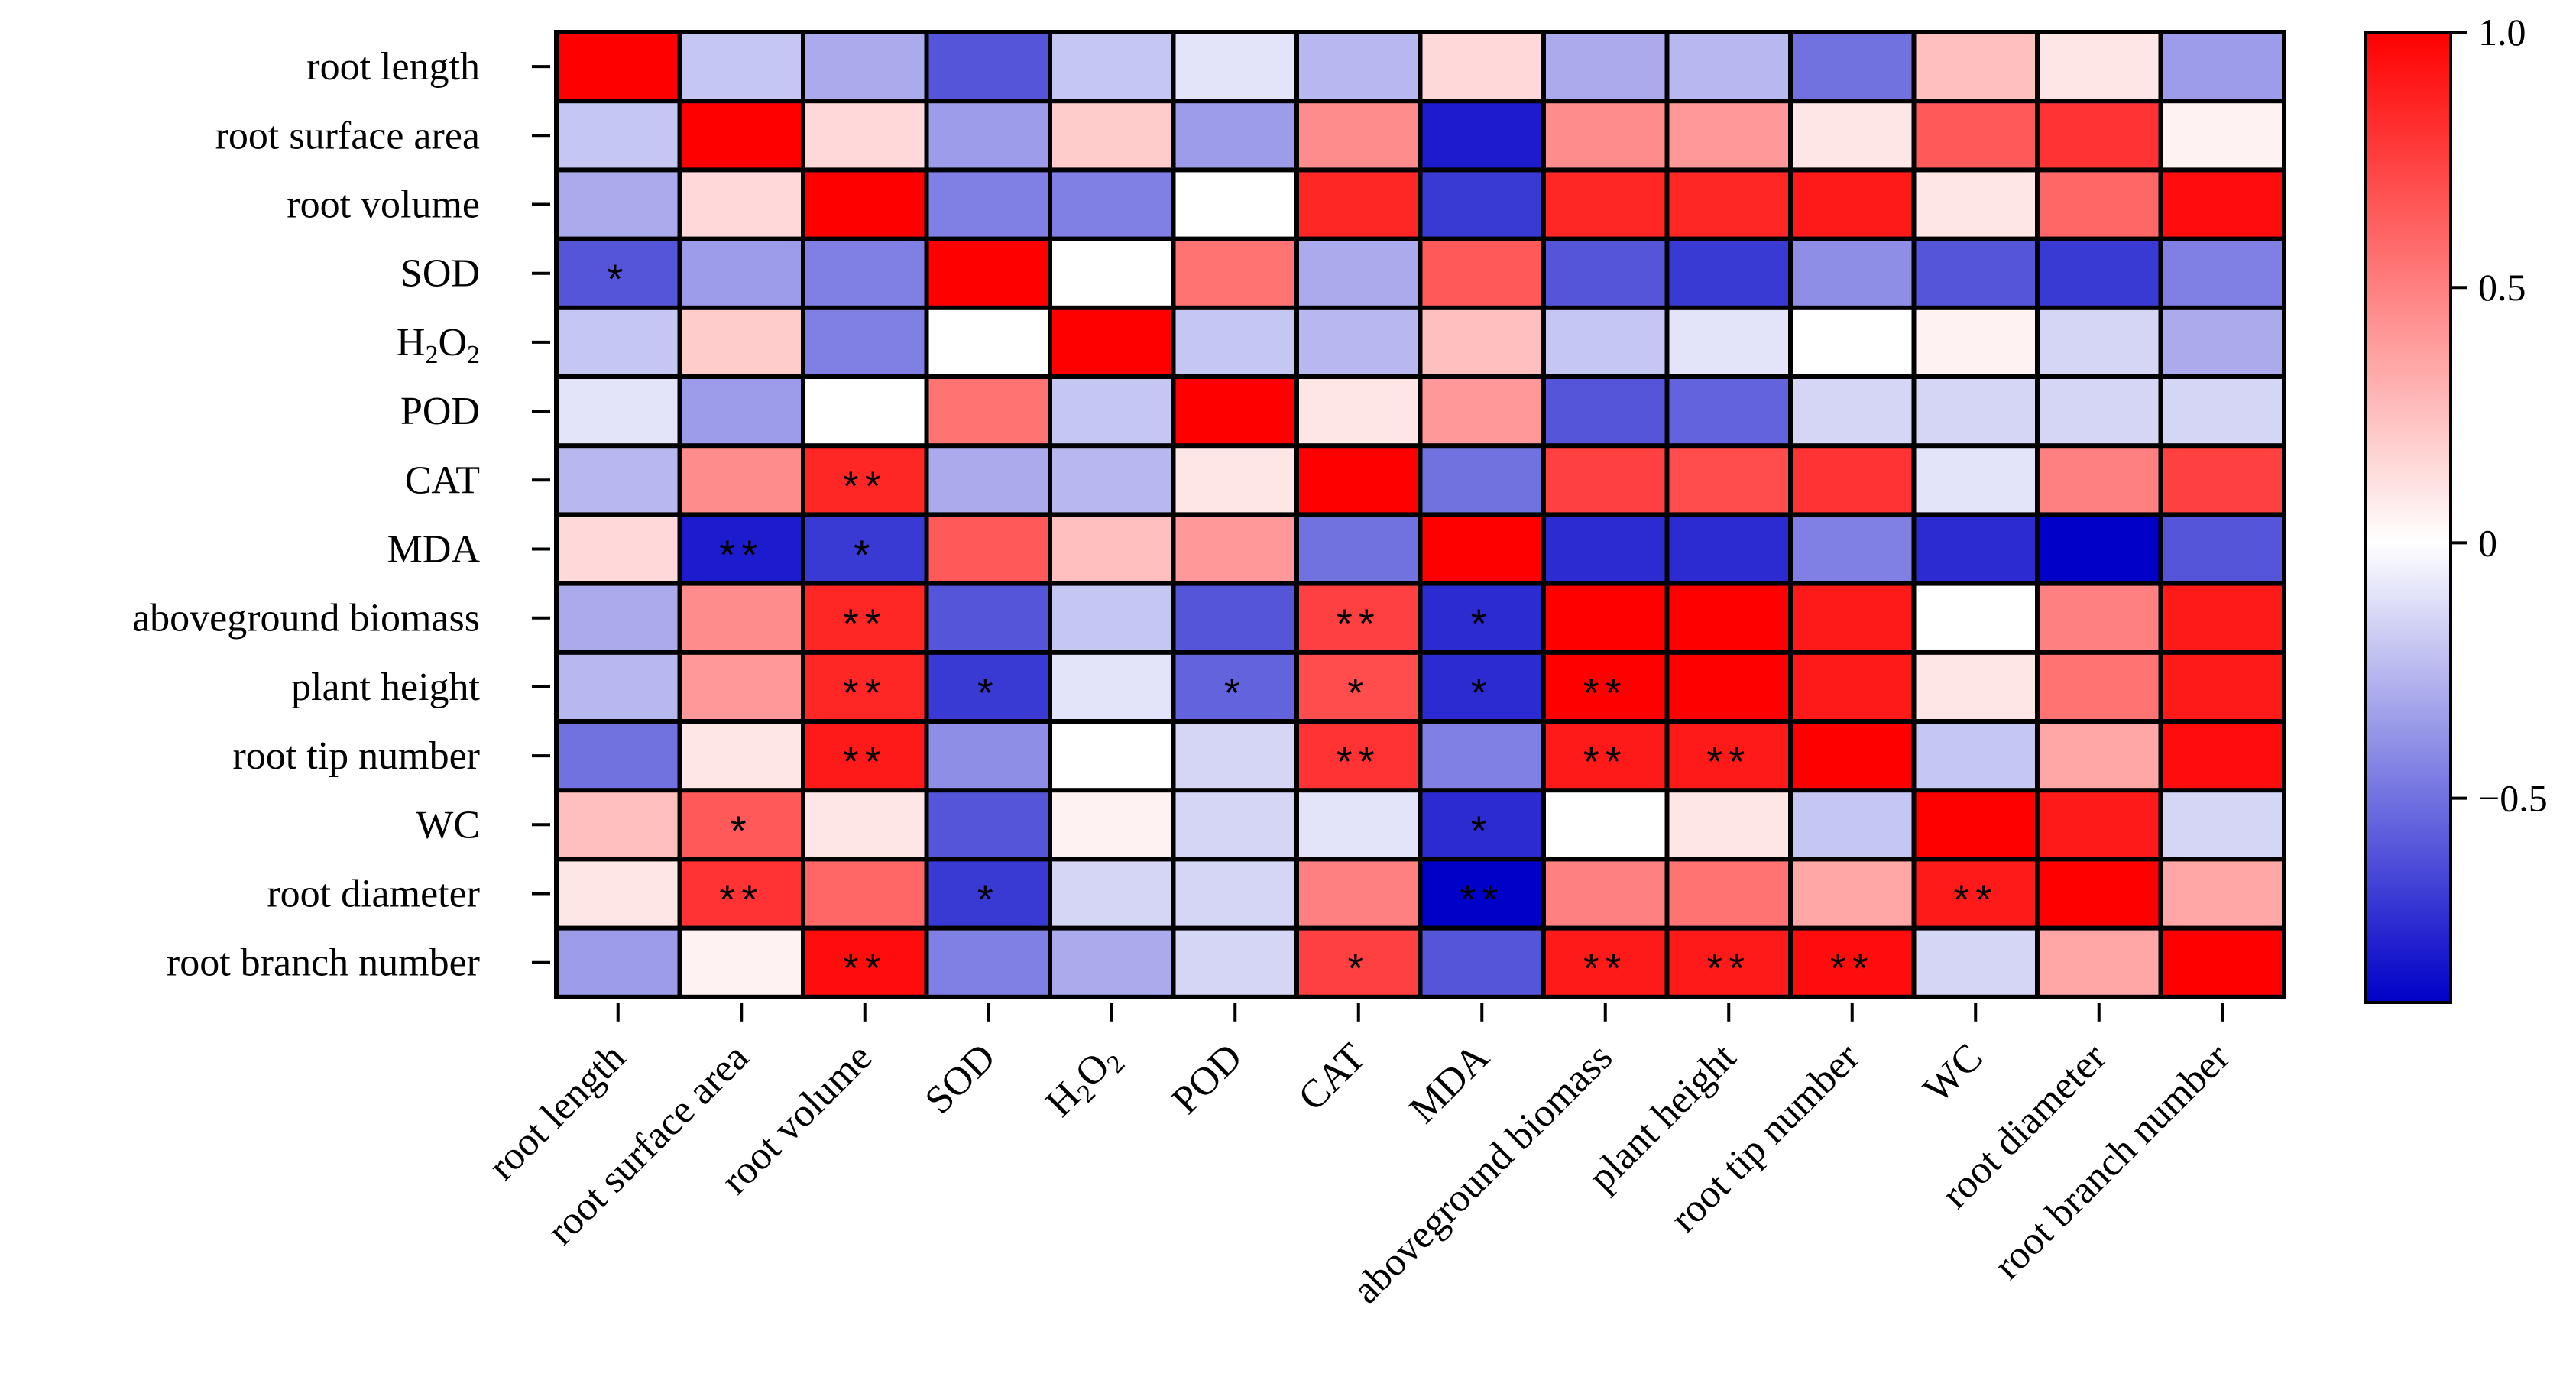 This screenshot has height=1380, width=2576. Describe the element at coordinates (306, 618) in the screenshot. I see `row-label-aboveground-biomass: aboveground biomass` at that location.